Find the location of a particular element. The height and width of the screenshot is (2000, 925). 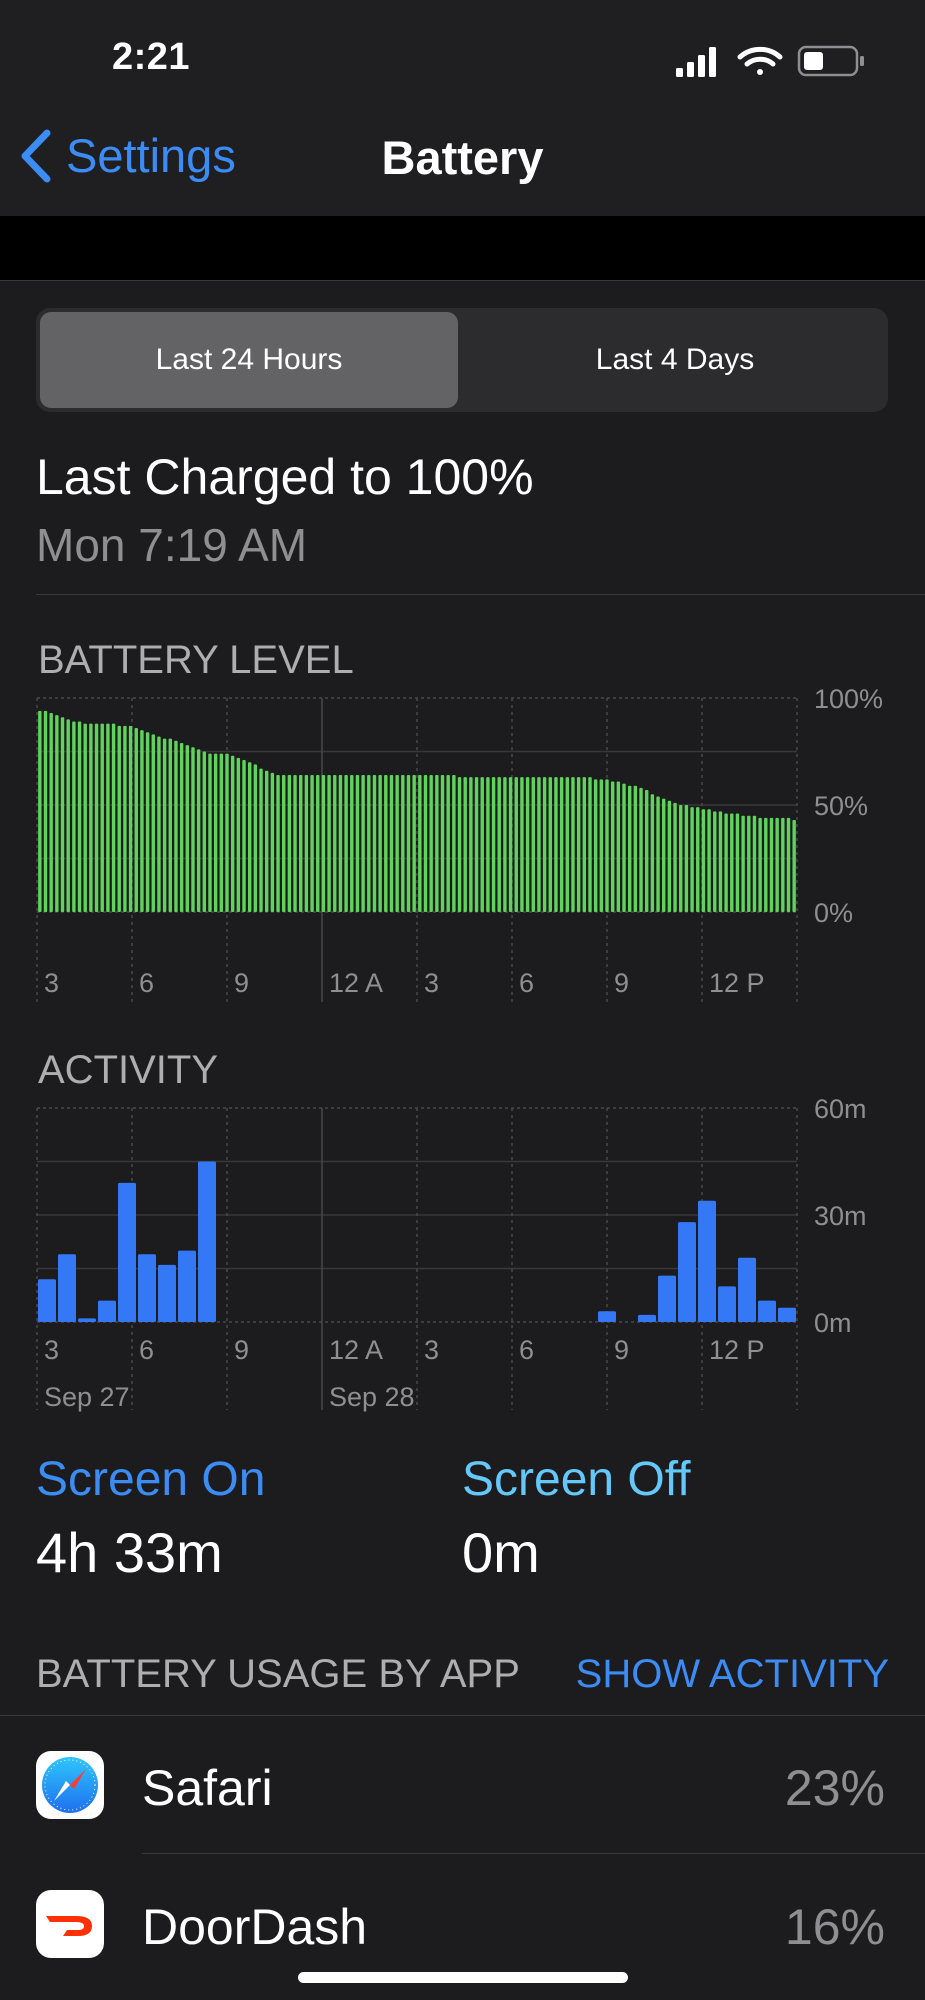

battery-level-chart: 100% 50% 0% 3 6 9 12 A 3 6 9 12 P is located at coordinates (459, 843).